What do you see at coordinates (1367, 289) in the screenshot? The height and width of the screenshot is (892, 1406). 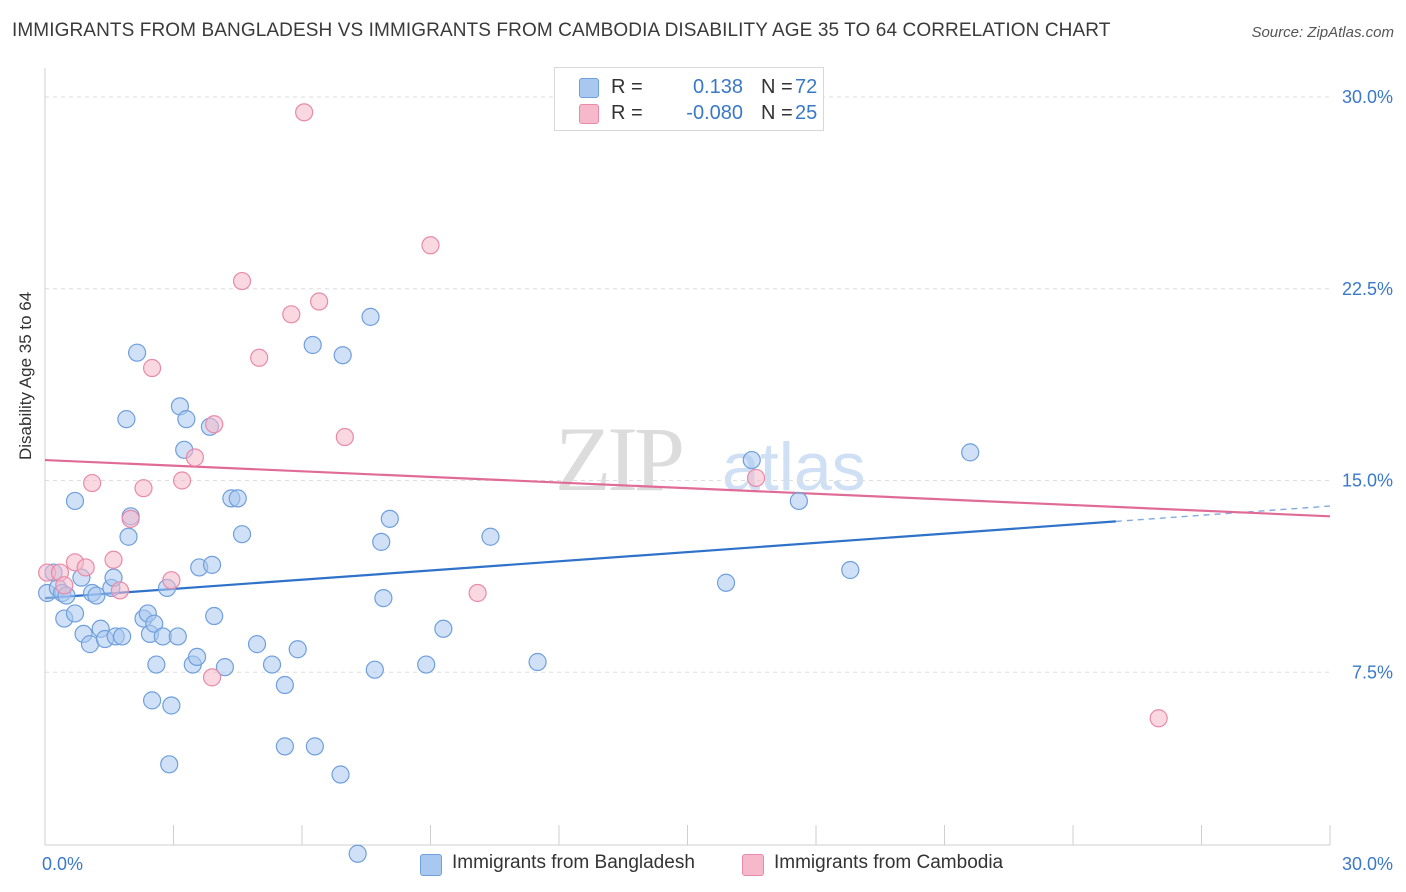 I see `y-tick-label-2: 22.5%` at bounding box center [1367, 289].